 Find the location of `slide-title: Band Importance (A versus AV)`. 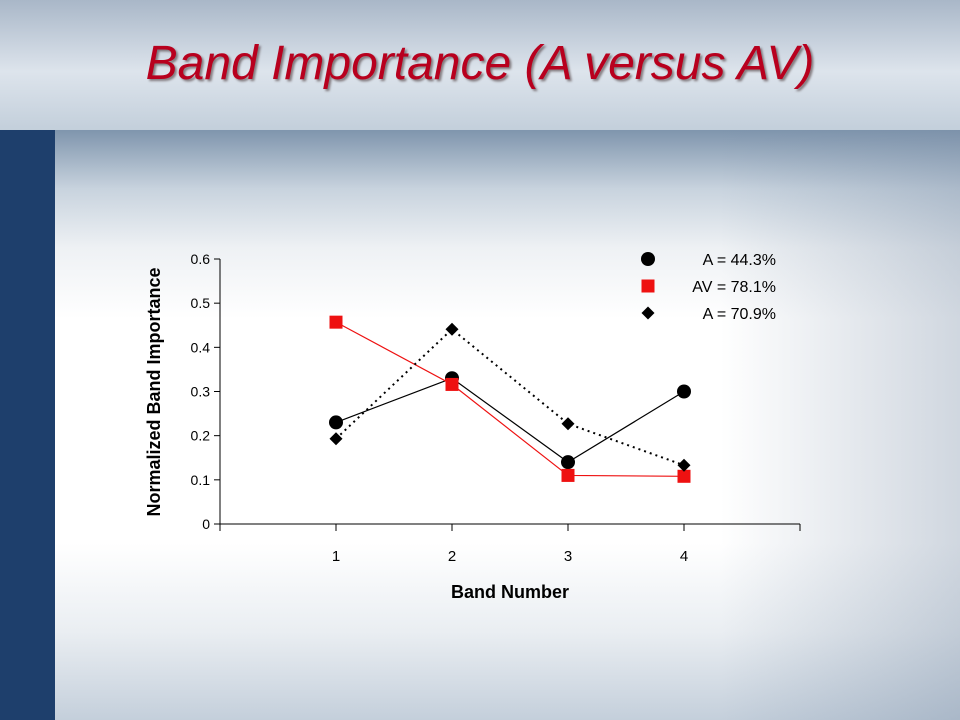

slide-title: Band Importance (A versus AV) is located at coordinates (480, 63).